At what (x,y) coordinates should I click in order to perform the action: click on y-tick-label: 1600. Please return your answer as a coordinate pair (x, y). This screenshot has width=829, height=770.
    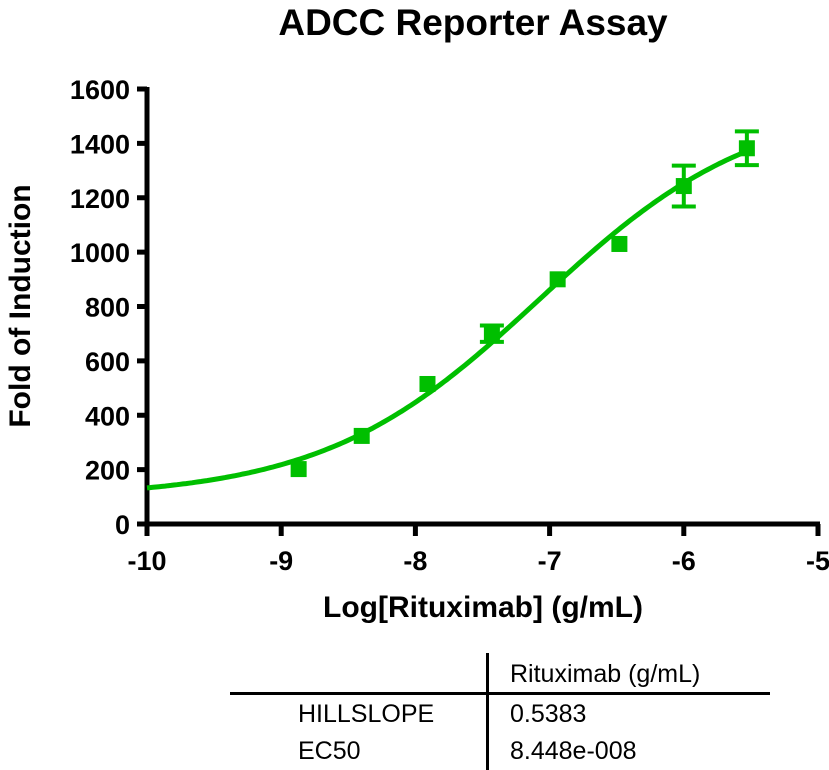
    Looking at the image, I should click on (100, 90).